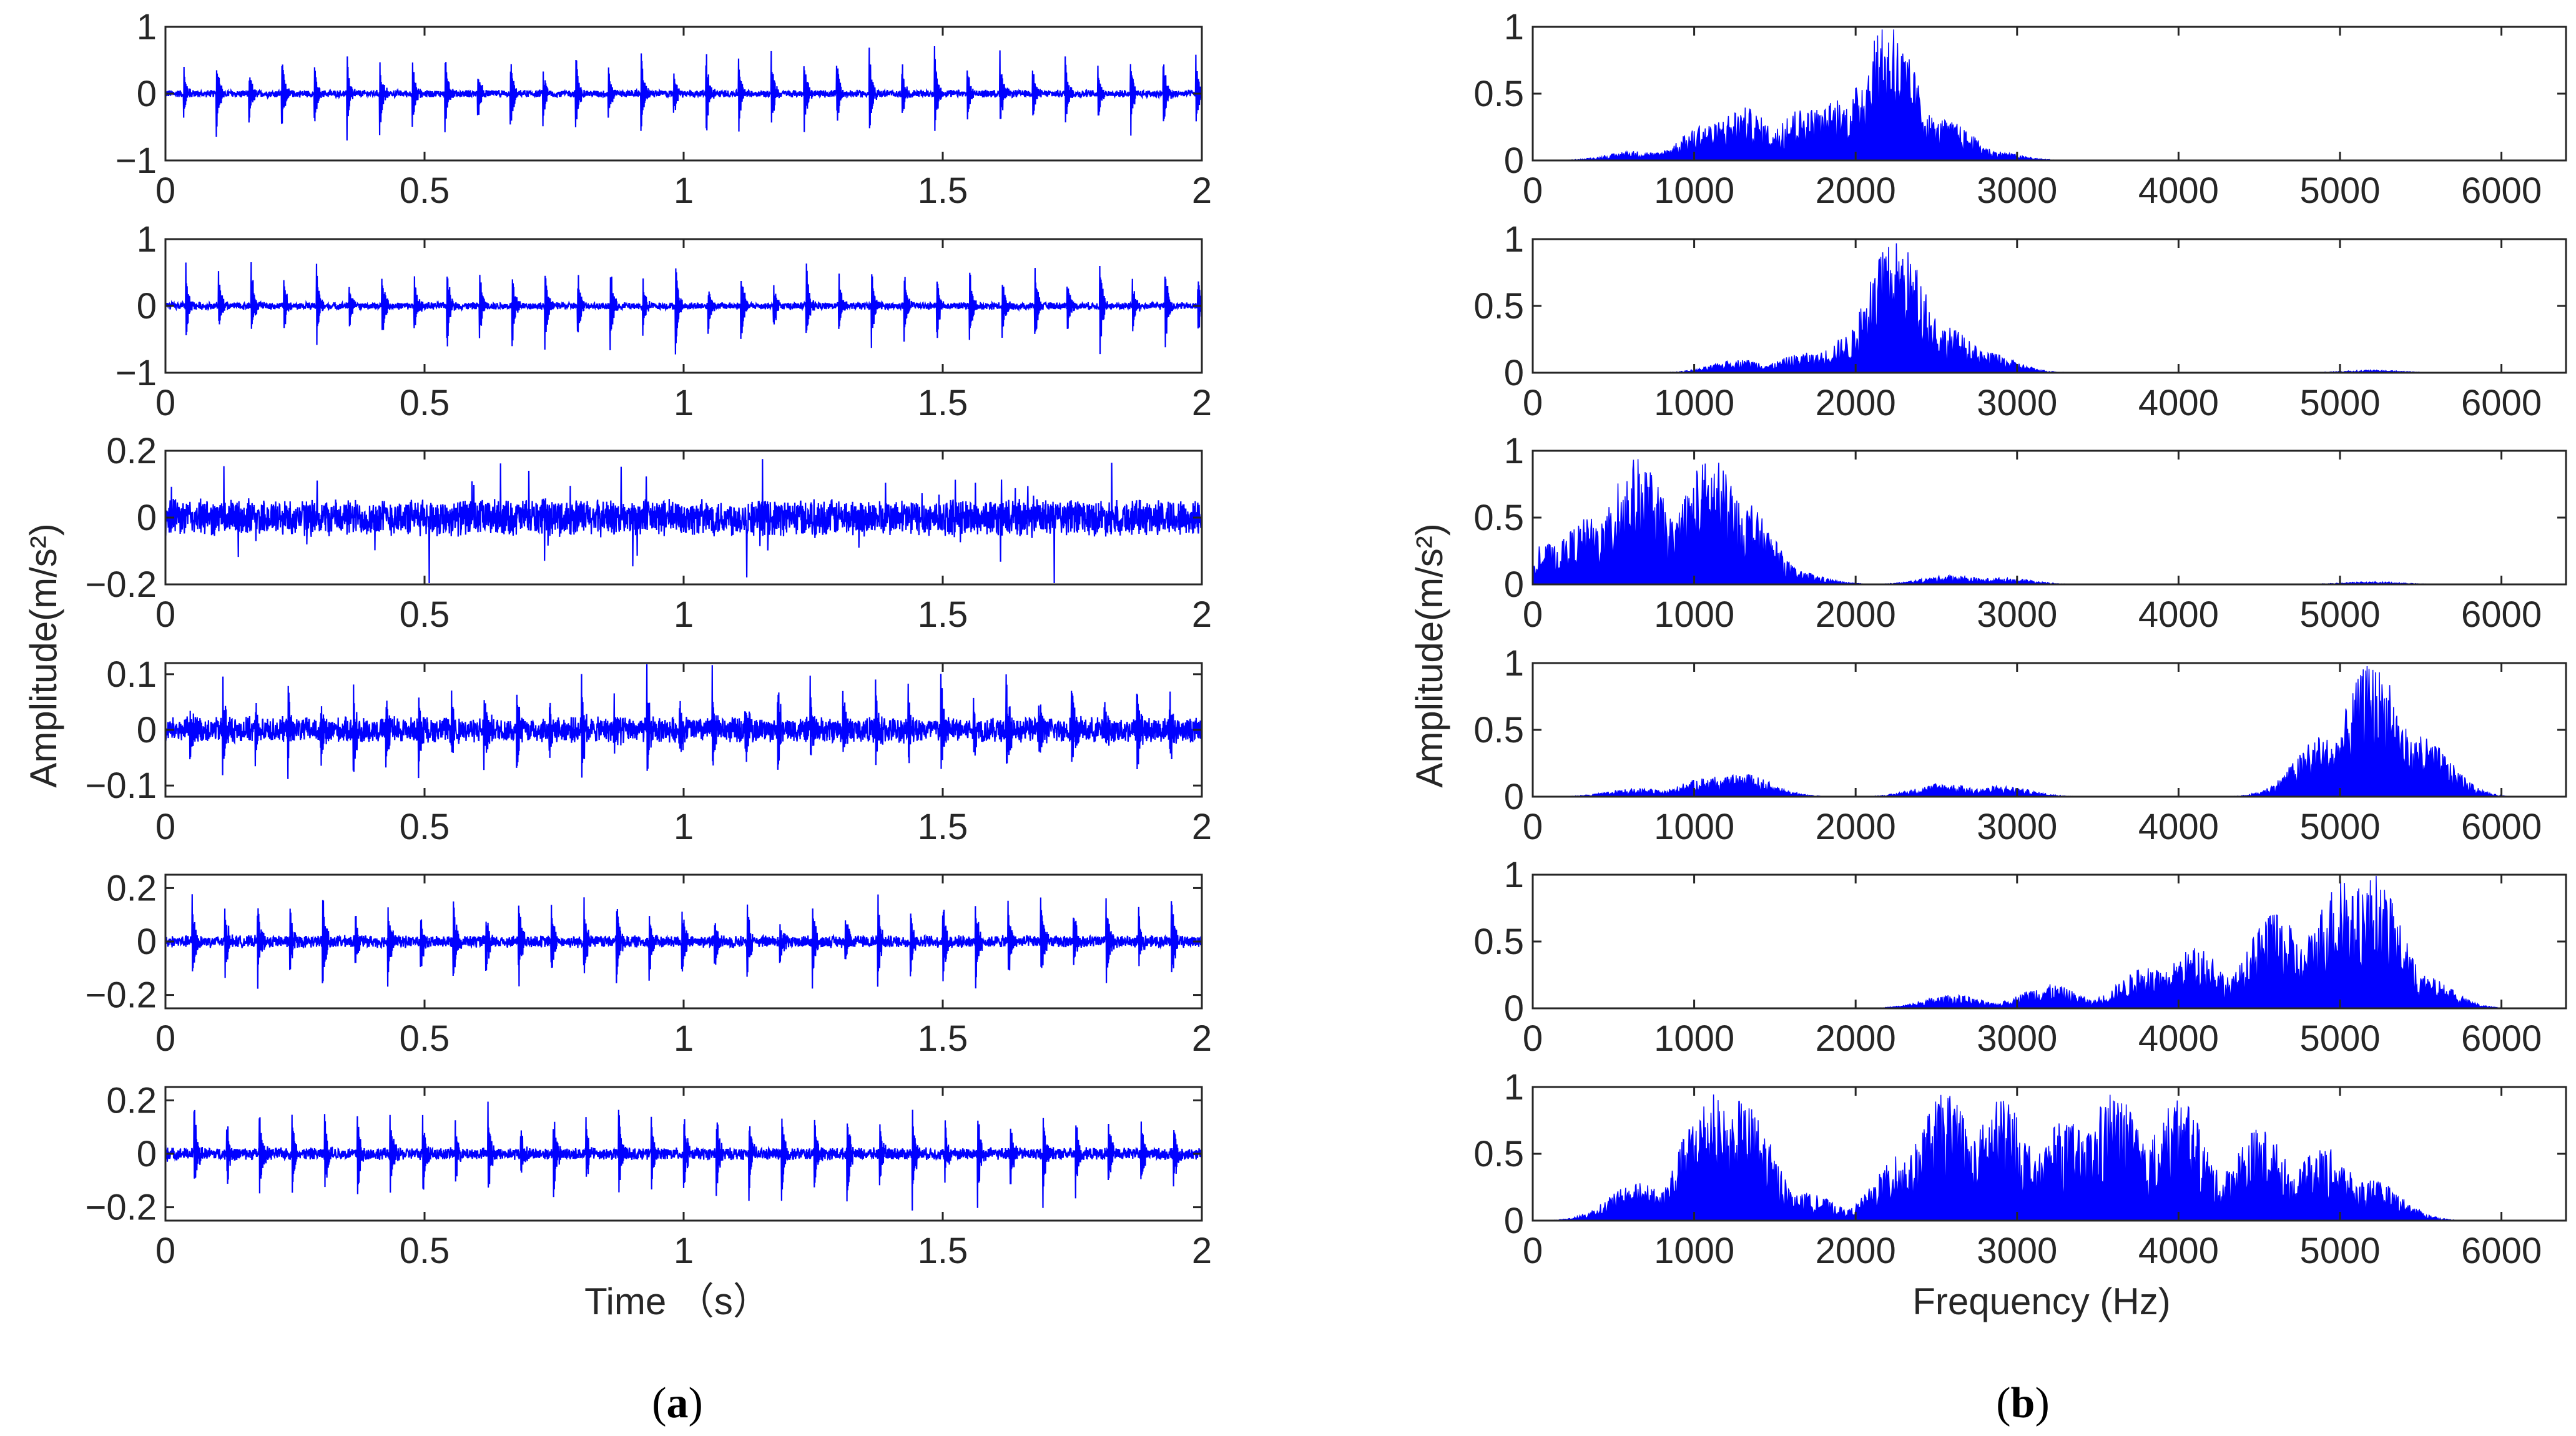  I want to click on panel-b-sub1-xtick-label: 2000, so click(1856, 403).